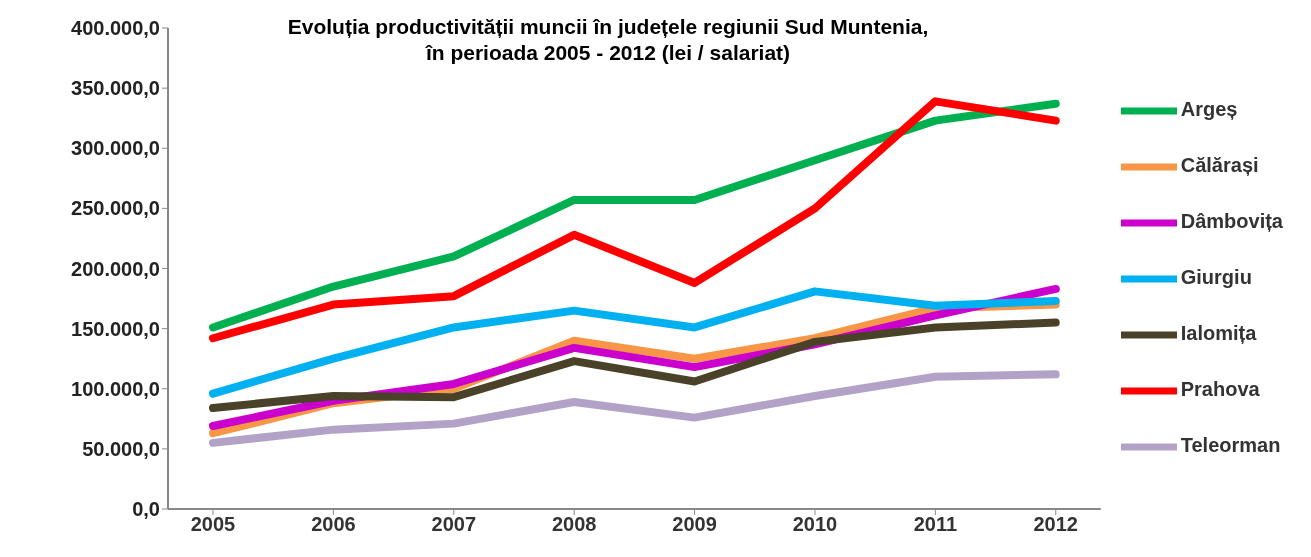 This screenshot has height=557, width=1311. Describe the element at coordinates (454, 524) in the screenshot. I see `x-tick-label: 2007` at that location.